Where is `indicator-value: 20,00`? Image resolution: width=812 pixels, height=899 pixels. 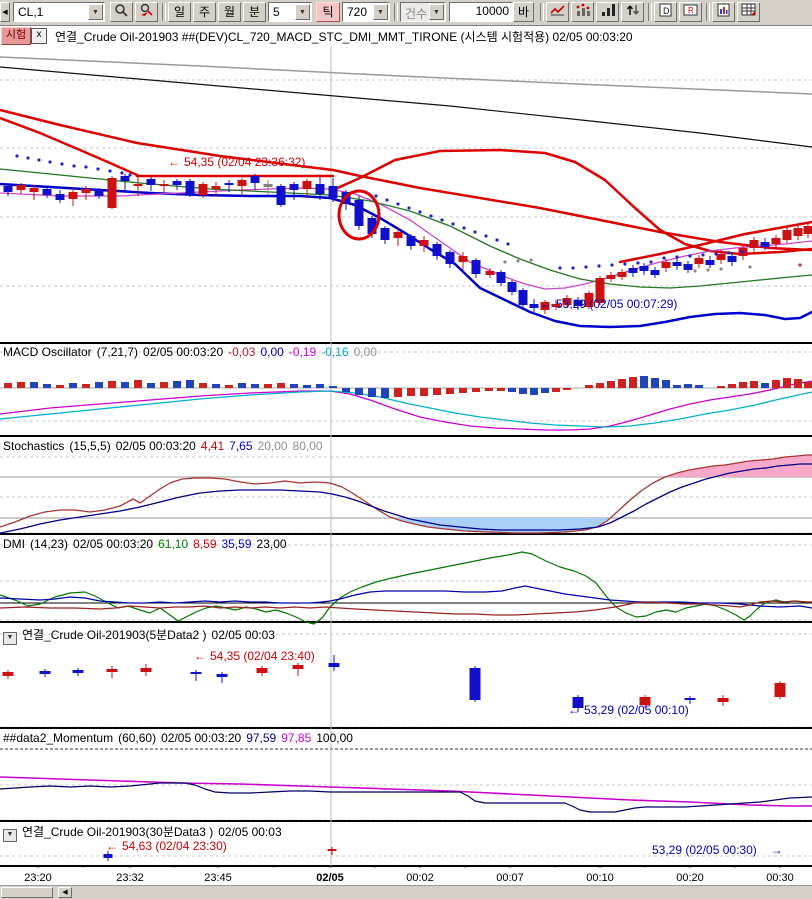 indicator-value: 20,00 is located at coordinates (272, 446).